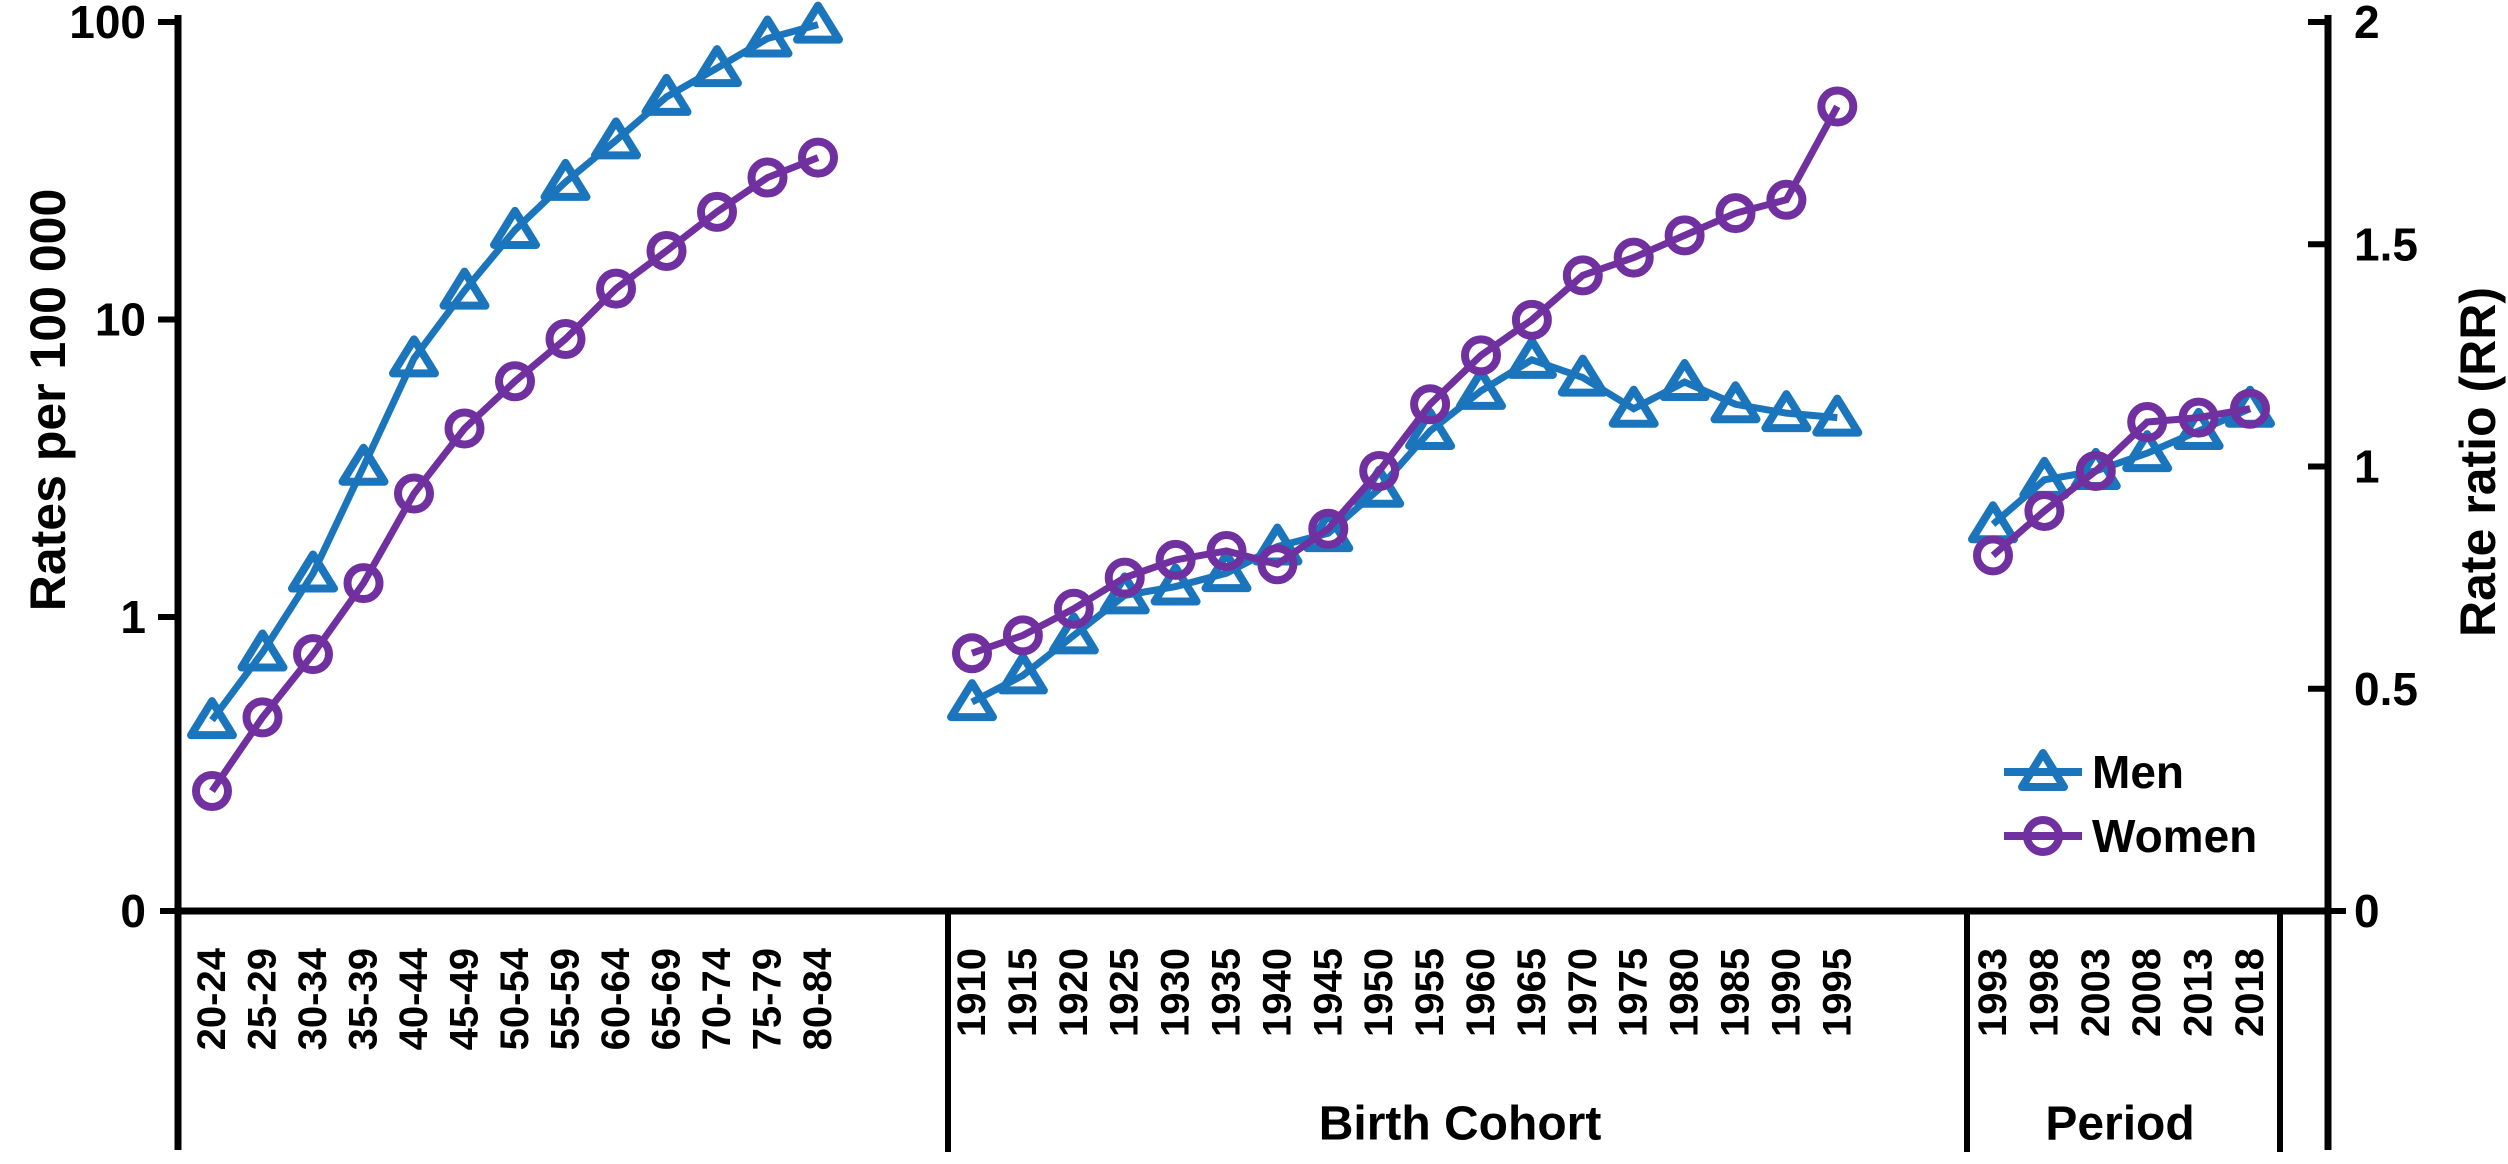 This screenshot has width=2508, height=1164. Describe the element at coordinates (313, 998) in the screenshot. I see `x-tick-label: 30-34` at that location.